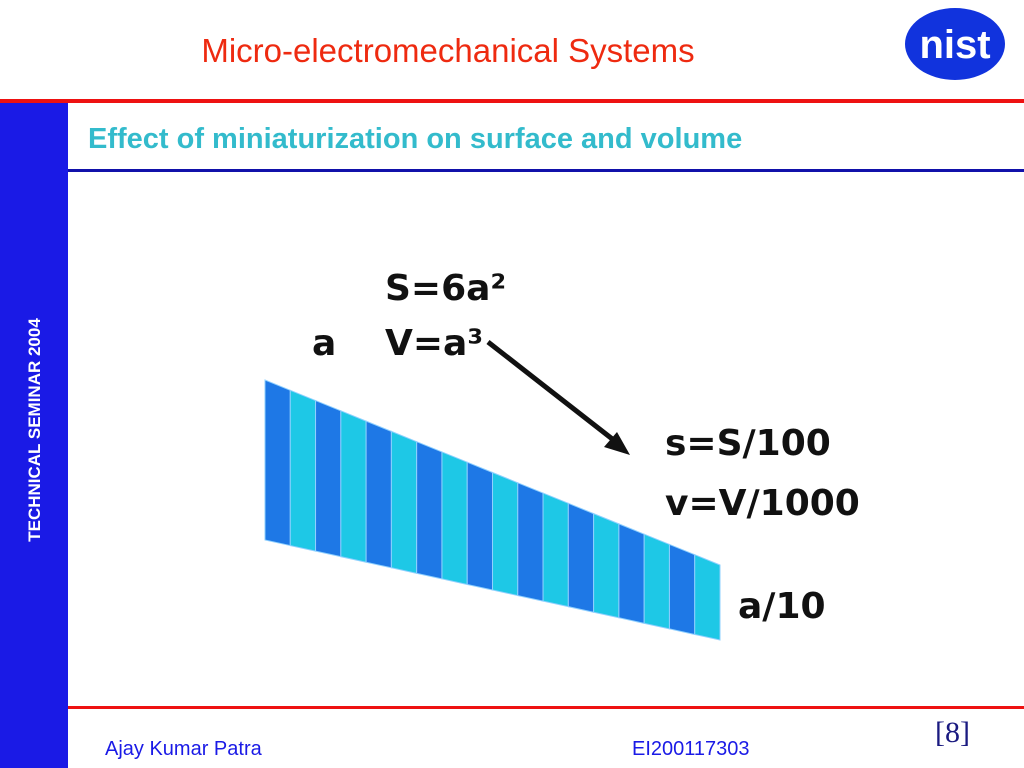 This screenshot has height=768, width=1024. What do you see at coordinates (782, 606) in the screenshot?
I see `figure-label: a/10` at bounding box center [782, 606].